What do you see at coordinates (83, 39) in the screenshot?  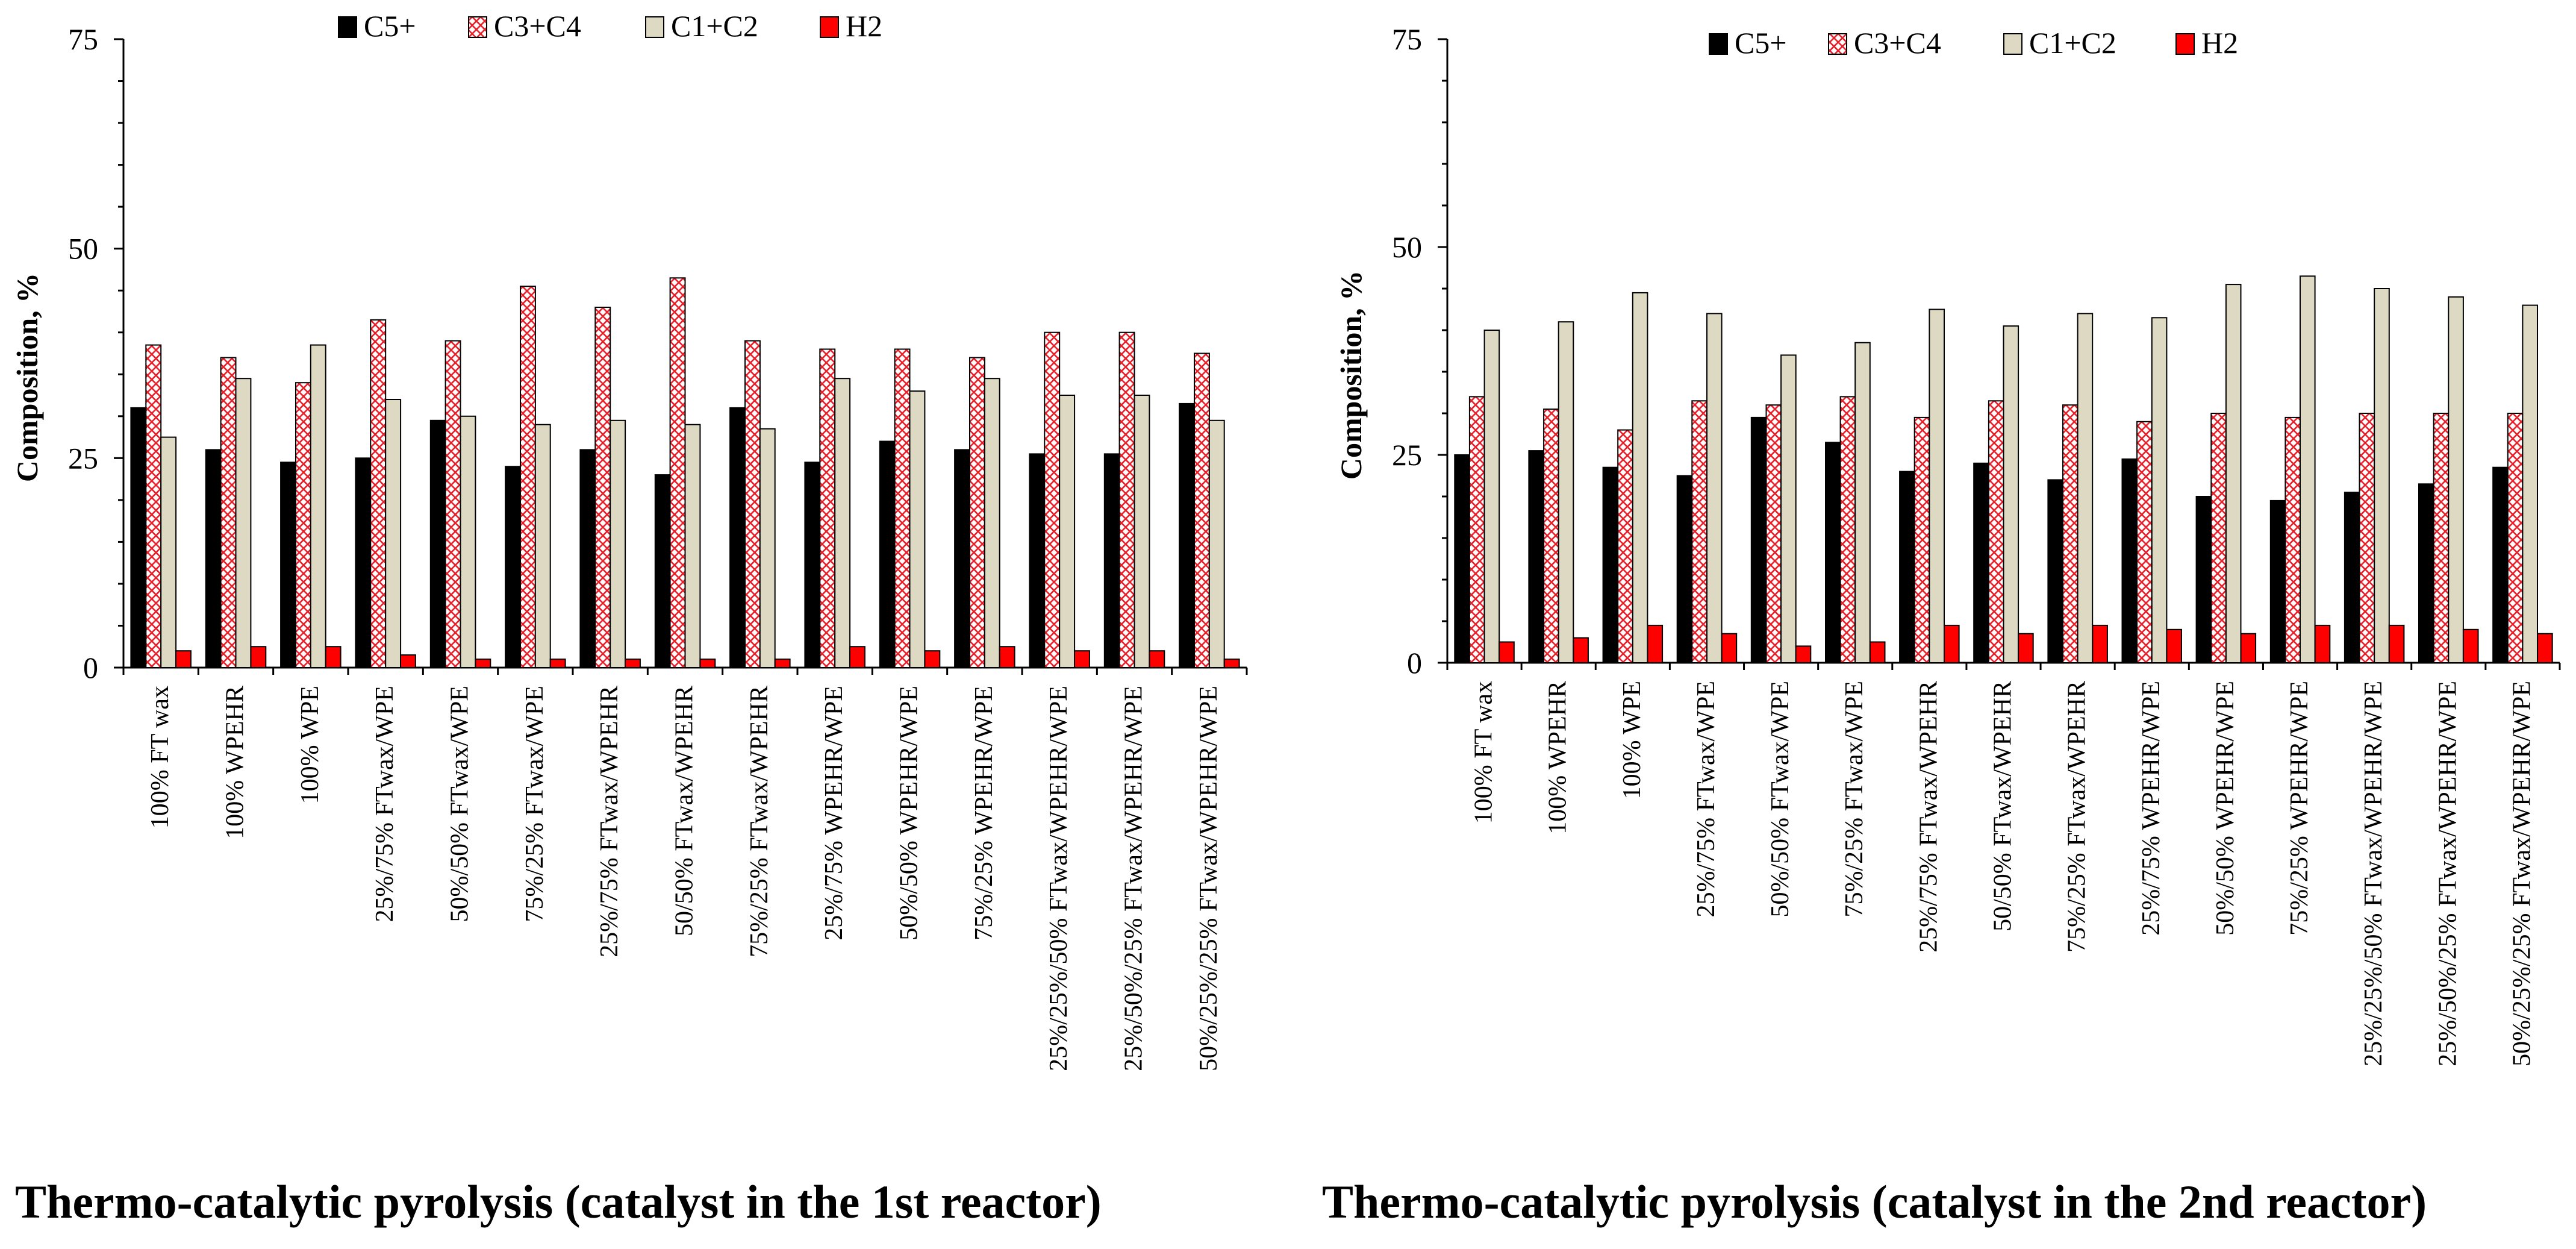 I see `y-tick-label: 75` at bounding box center [83, 39].